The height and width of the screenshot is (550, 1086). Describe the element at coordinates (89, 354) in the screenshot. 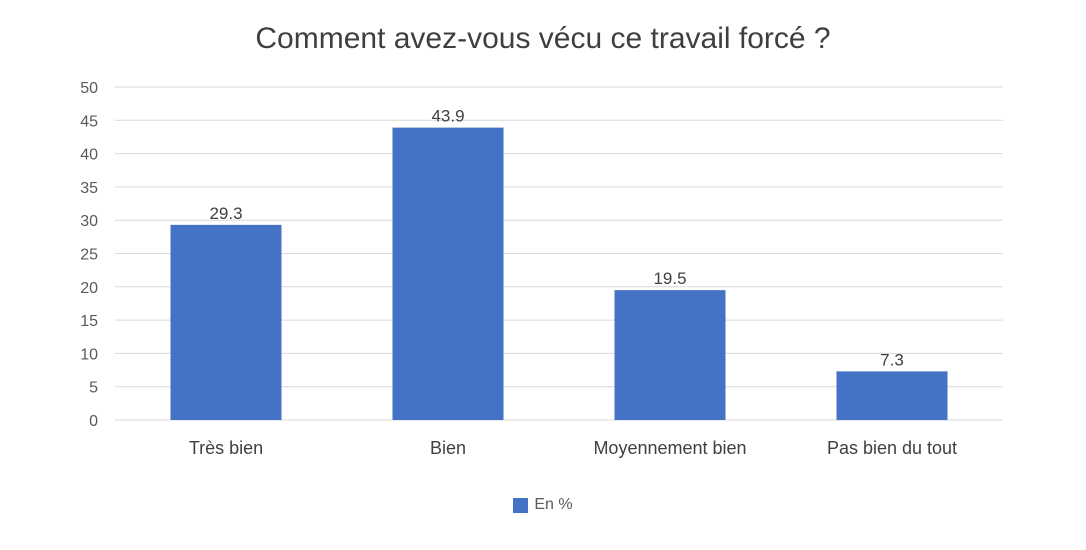

I see `y-tick-label: 10` at that location.